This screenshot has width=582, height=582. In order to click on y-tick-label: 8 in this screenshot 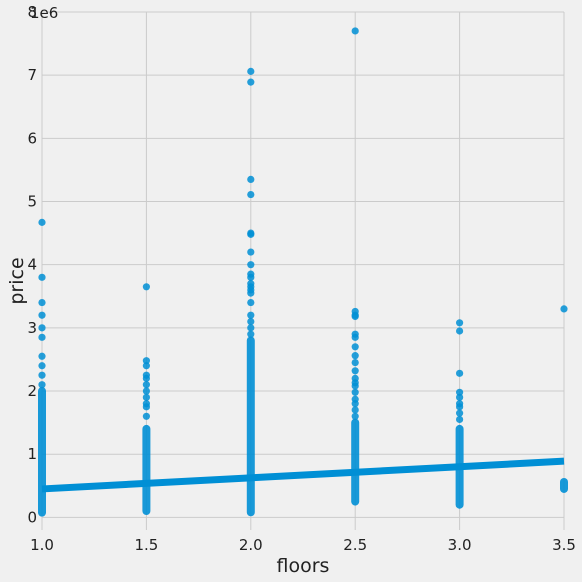, I will do `click(32, 12)`.